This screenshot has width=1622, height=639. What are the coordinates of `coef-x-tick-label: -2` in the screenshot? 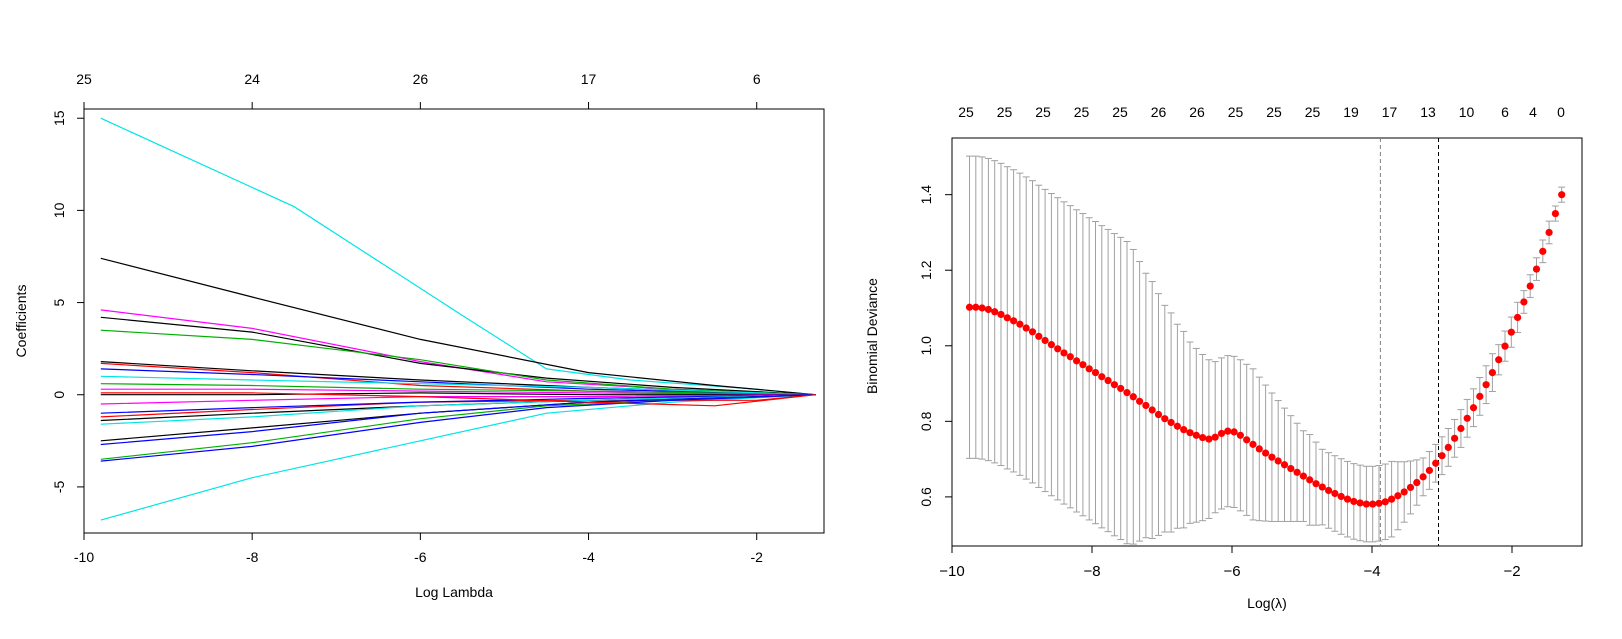 It's located at (757, 557).